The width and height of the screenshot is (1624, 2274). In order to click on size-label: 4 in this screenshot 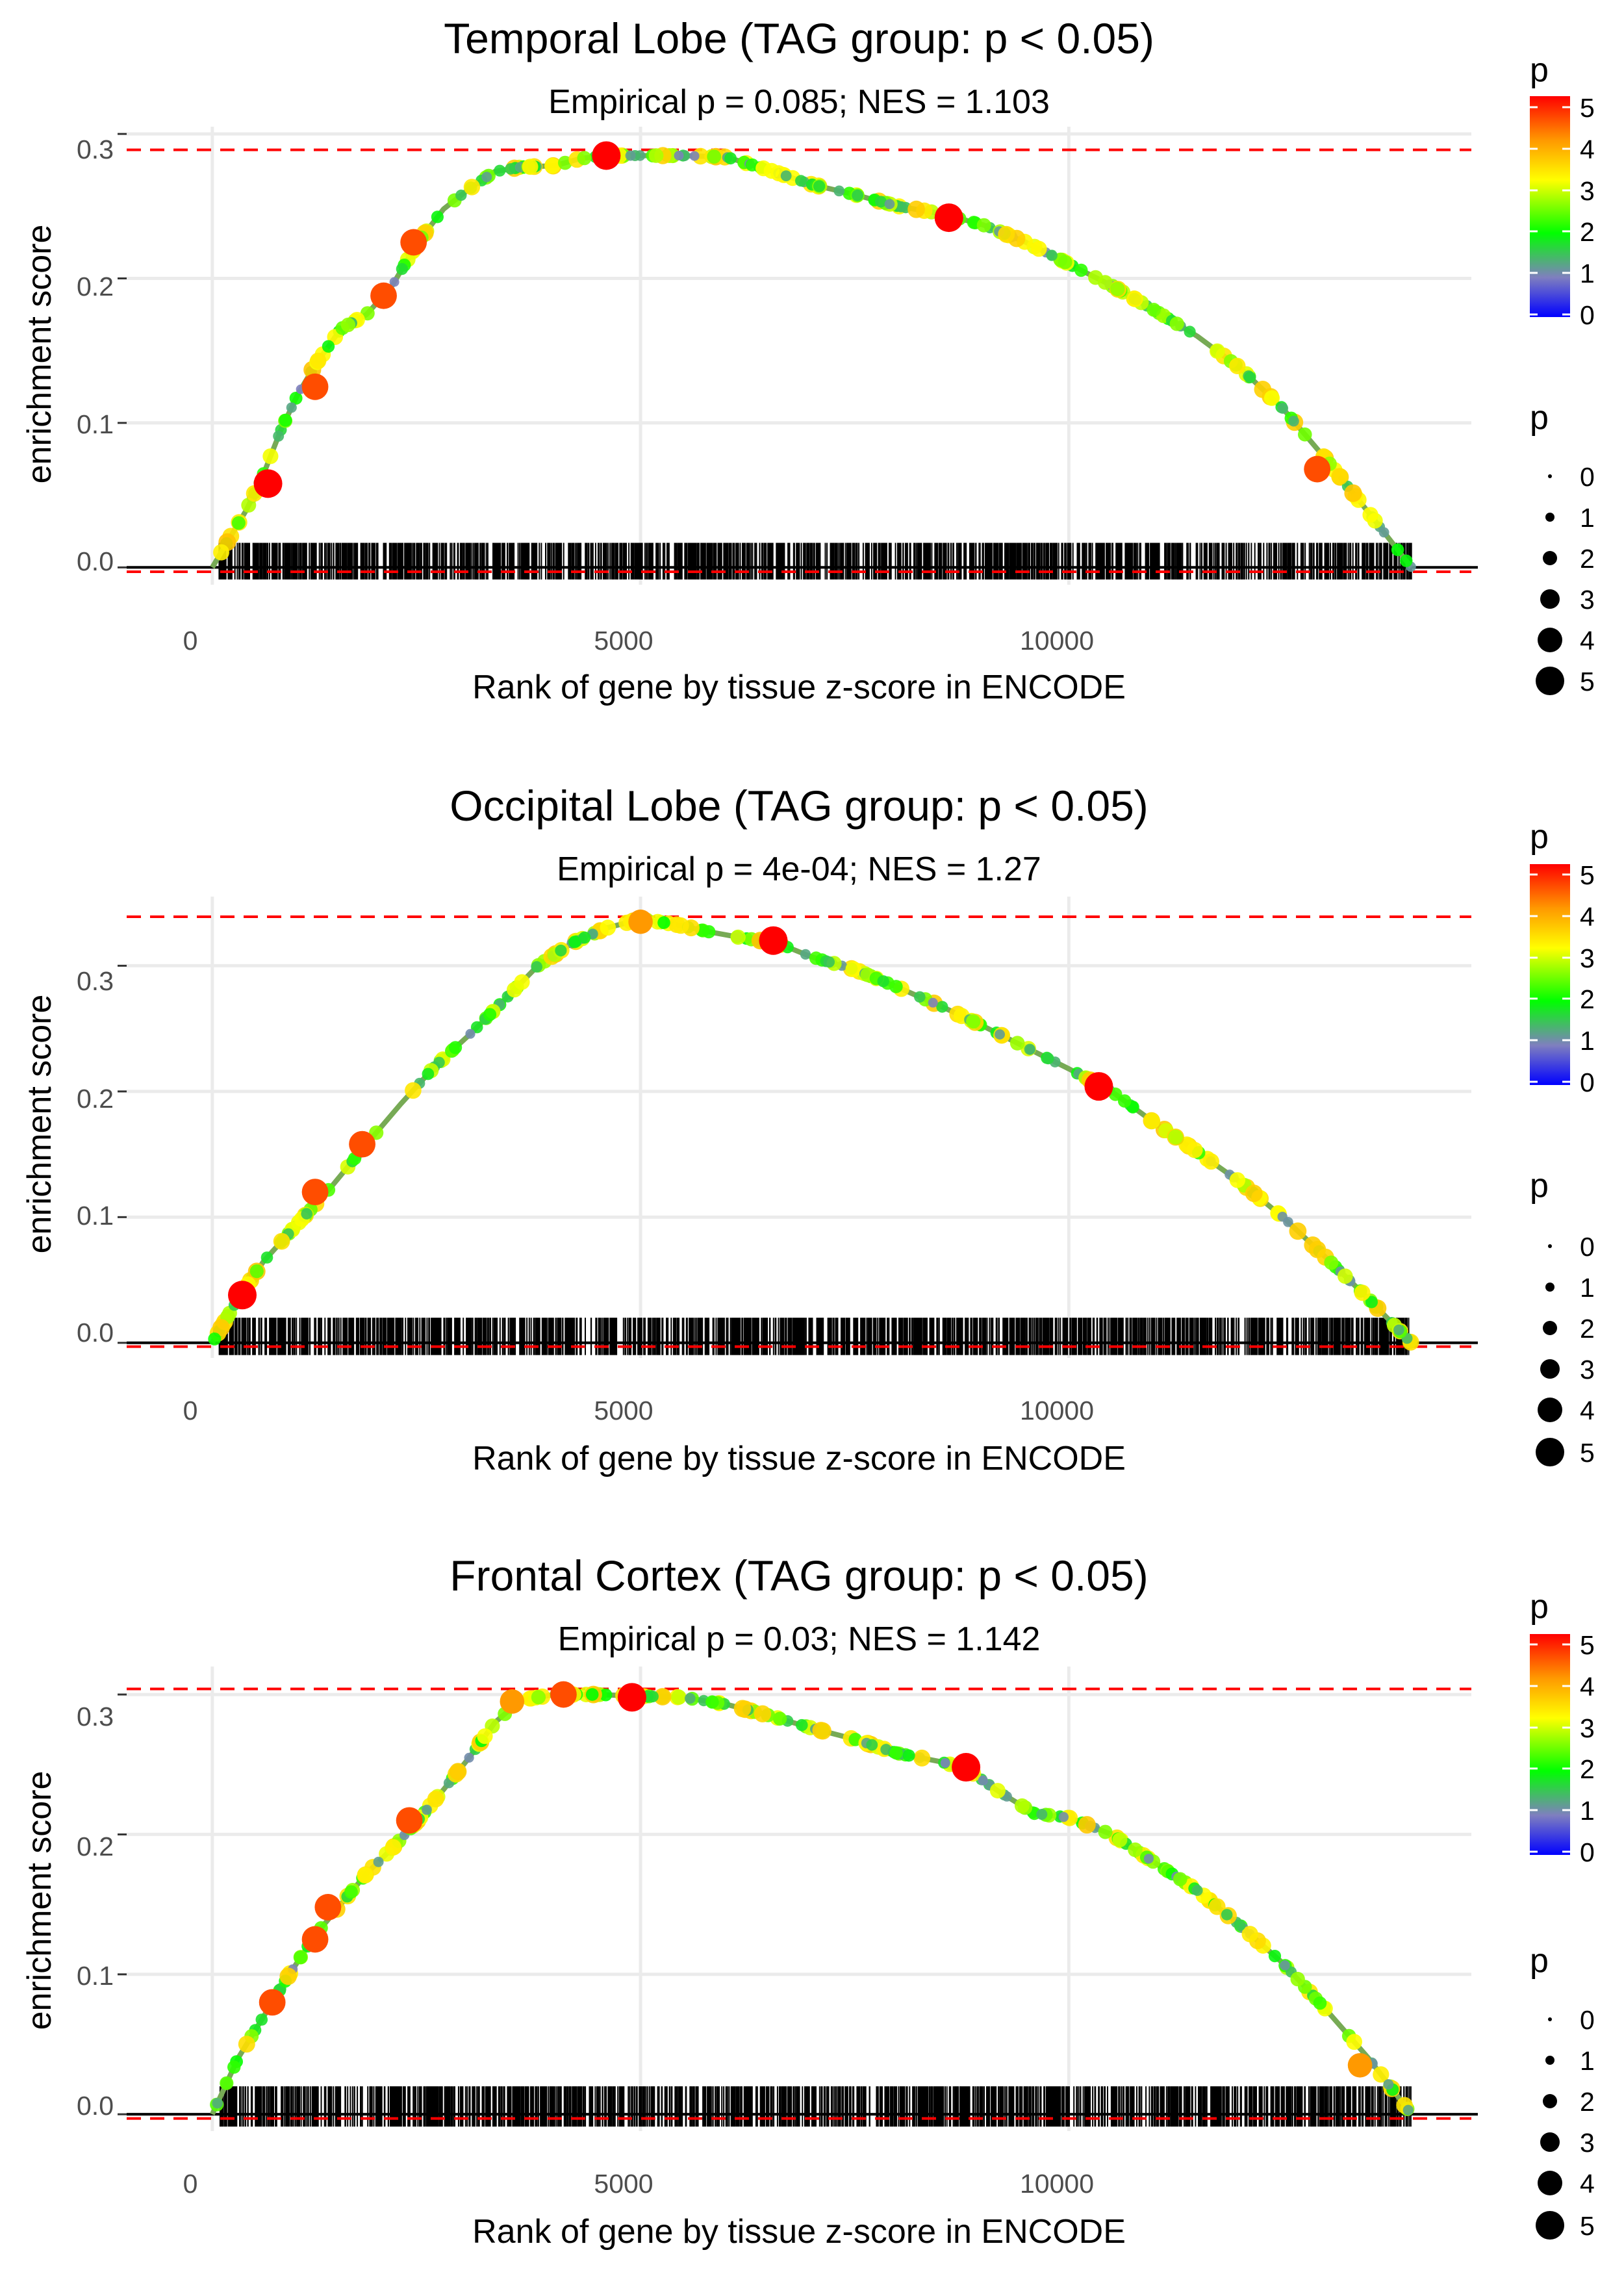, I will do `click(1587, 641)`.